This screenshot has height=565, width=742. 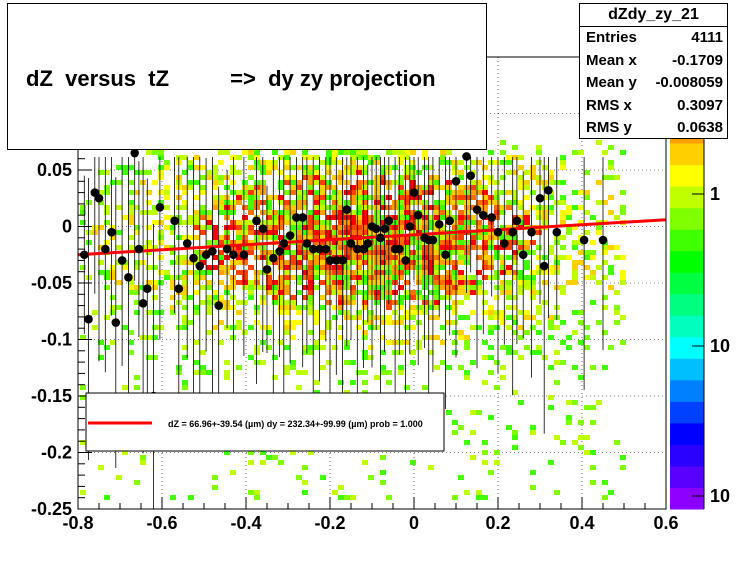 I want to click on y-tick-label: 0, so click(x=67, y=227).